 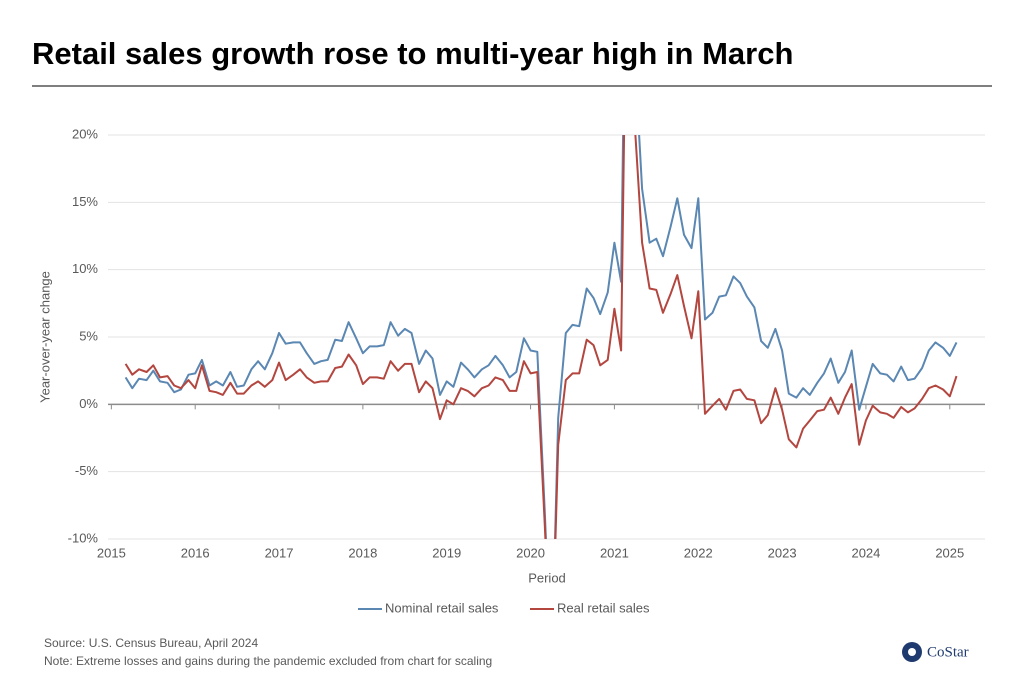 What do you see at coordinates (111, 552) in the screenshot?
I see `x-tick-label: 2015` at bounding box center [111, 552].